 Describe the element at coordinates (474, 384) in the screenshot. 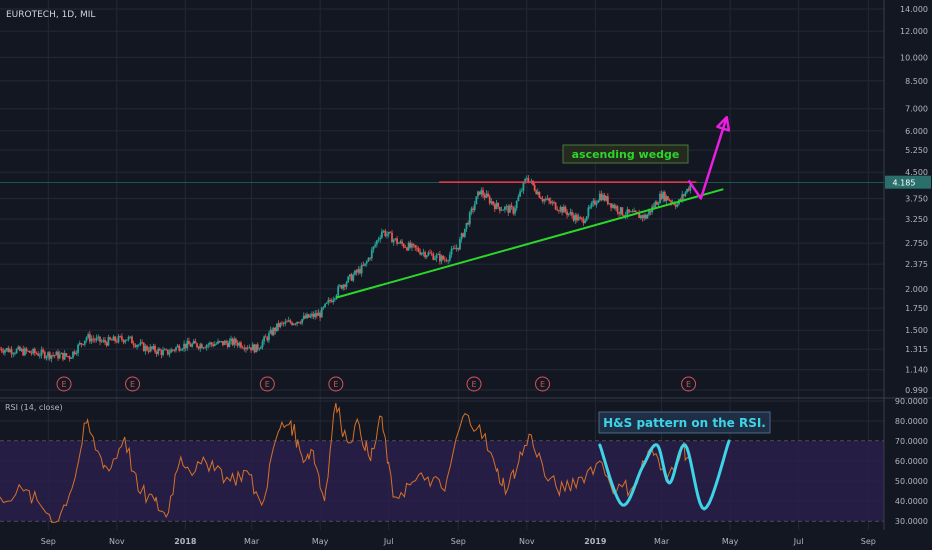

I see `earnings-marker-circle` at that location.